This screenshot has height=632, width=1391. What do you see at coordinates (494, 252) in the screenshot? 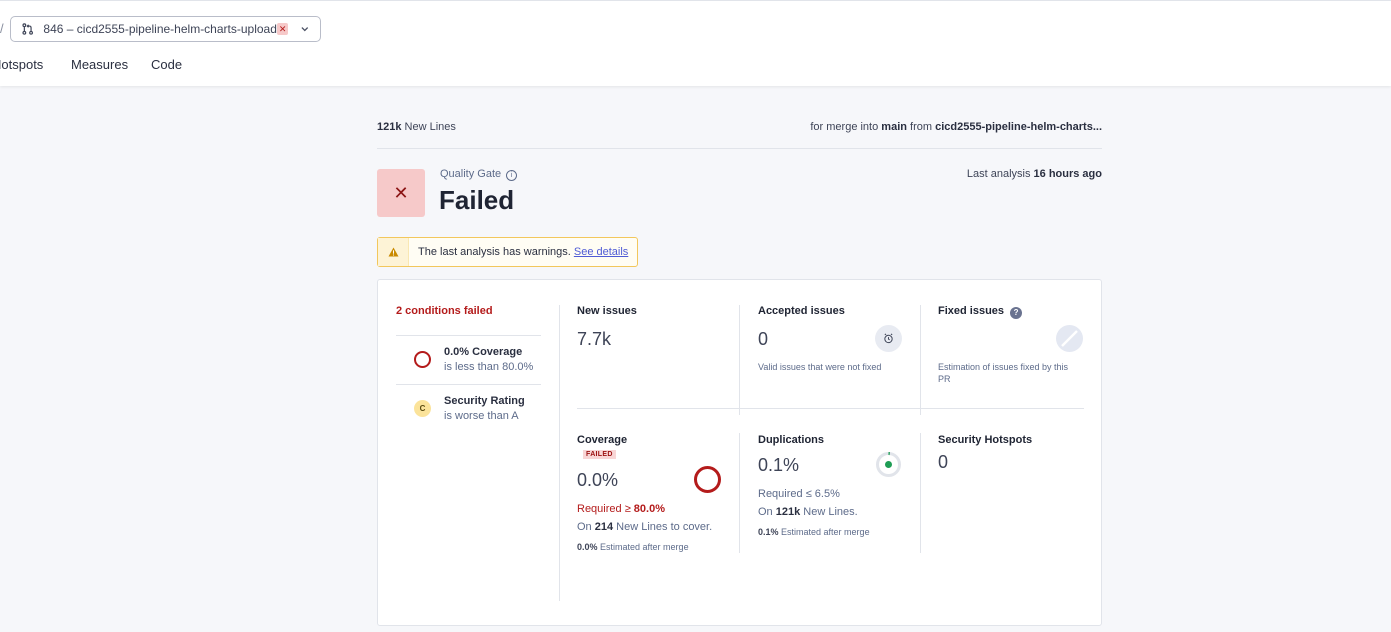
I see `warning-text: The last analysis has warnings.` at bounding box center [494, 252].